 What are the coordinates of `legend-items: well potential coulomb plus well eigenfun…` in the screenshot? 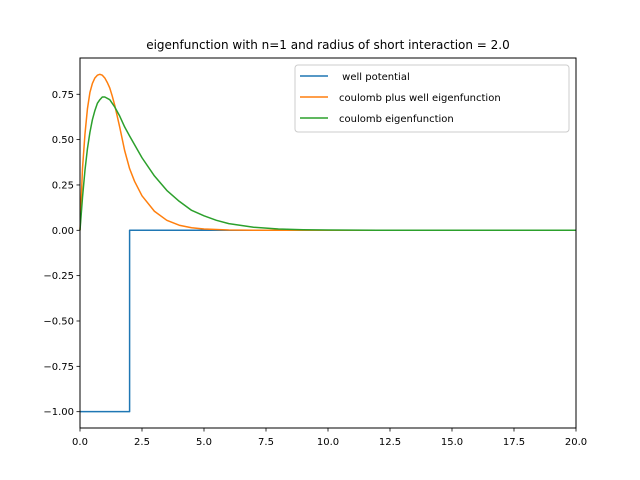 It's located at (400, 98).